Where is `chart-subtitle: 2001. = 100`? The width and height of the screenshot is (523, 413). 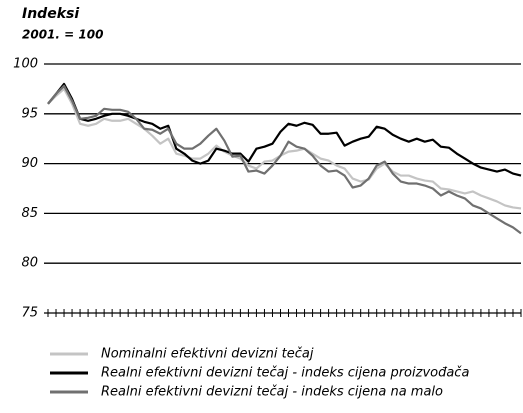
chart-subtitle: 2001. = 100 is located at coordinates (62, 35).